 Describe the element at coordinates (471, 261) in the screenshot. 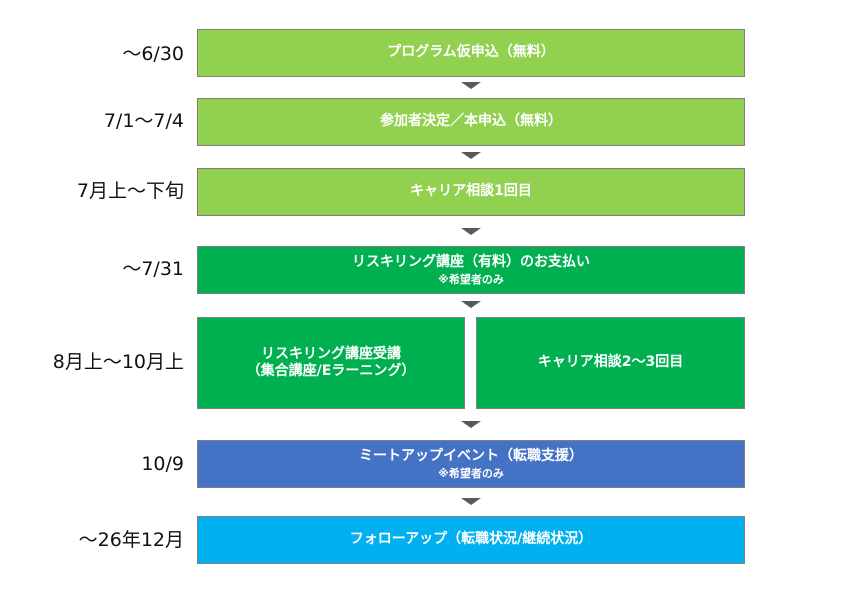

I see `step-4-label: リスキリング講座（有料）のお支払い` at that location.